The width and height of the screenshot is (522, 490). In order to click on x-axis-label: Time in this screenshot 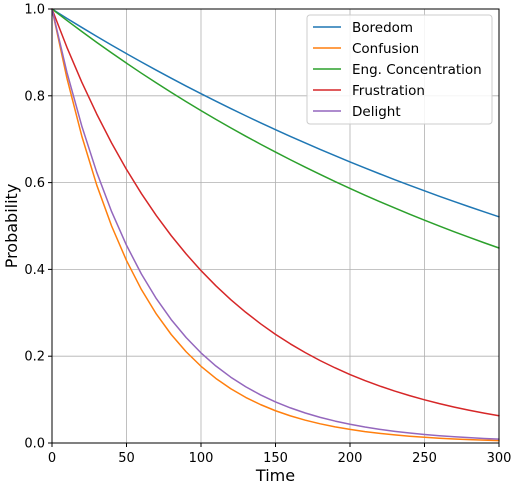, I will do `click(275, 475)`.